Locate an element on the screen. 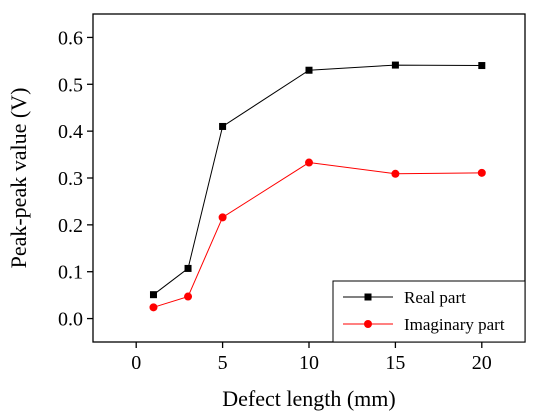 The height and width of the screenshot is (417, 550). y-axis: 0.0 0.1 0.2 0.3 0.4 0.5 0.6 is located at coordinates (75, 179).